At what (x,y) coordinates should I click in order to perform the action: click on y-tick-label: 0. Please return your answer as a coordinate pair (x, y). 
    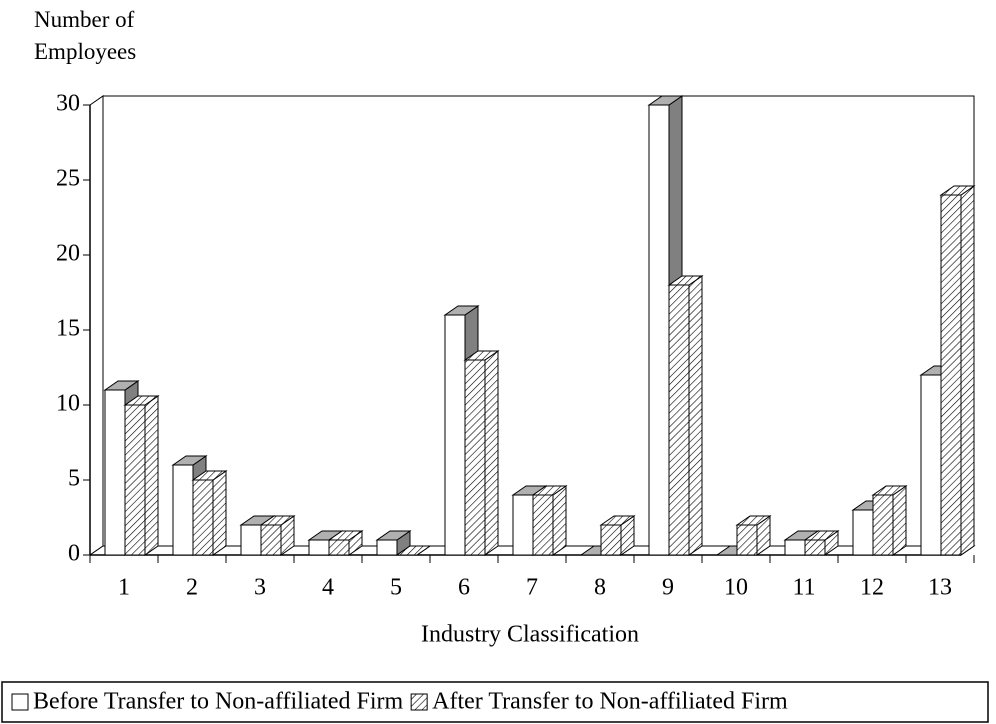
    Looking at the image, I should click on (74, 554).